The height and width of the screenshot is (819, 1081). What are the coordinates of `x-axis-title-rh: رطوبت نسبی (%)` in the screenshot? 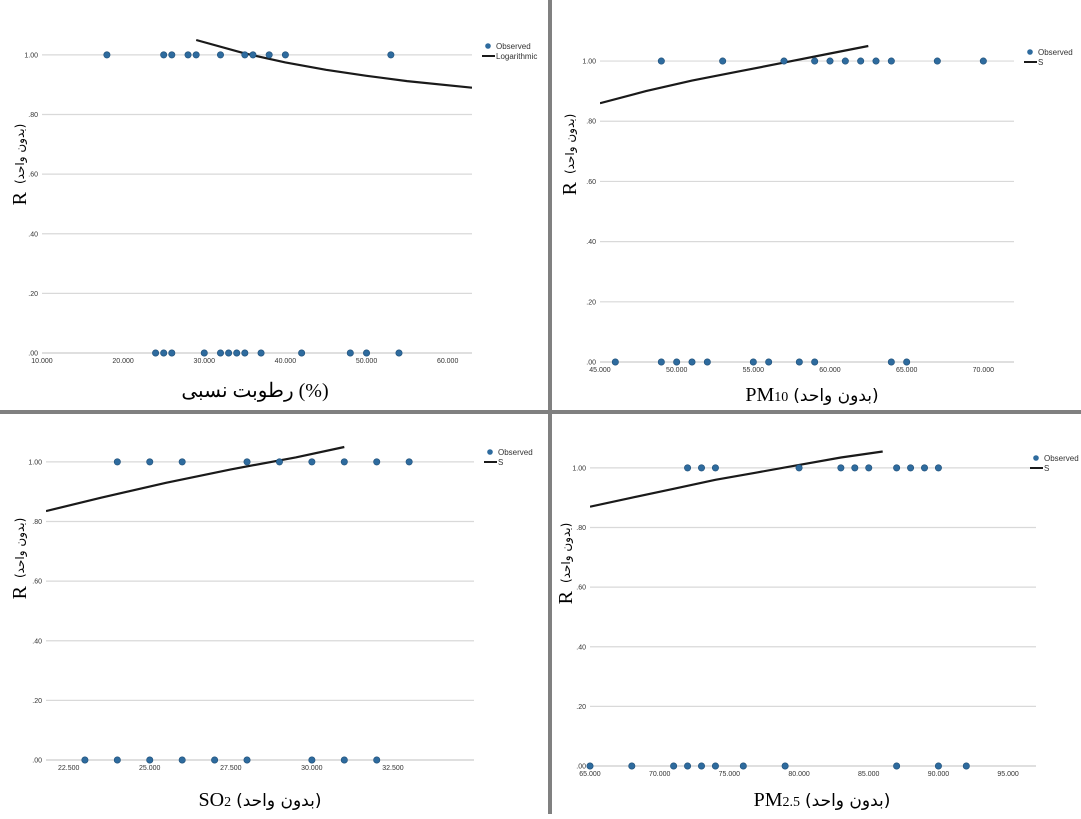 It's located at (255, 390).